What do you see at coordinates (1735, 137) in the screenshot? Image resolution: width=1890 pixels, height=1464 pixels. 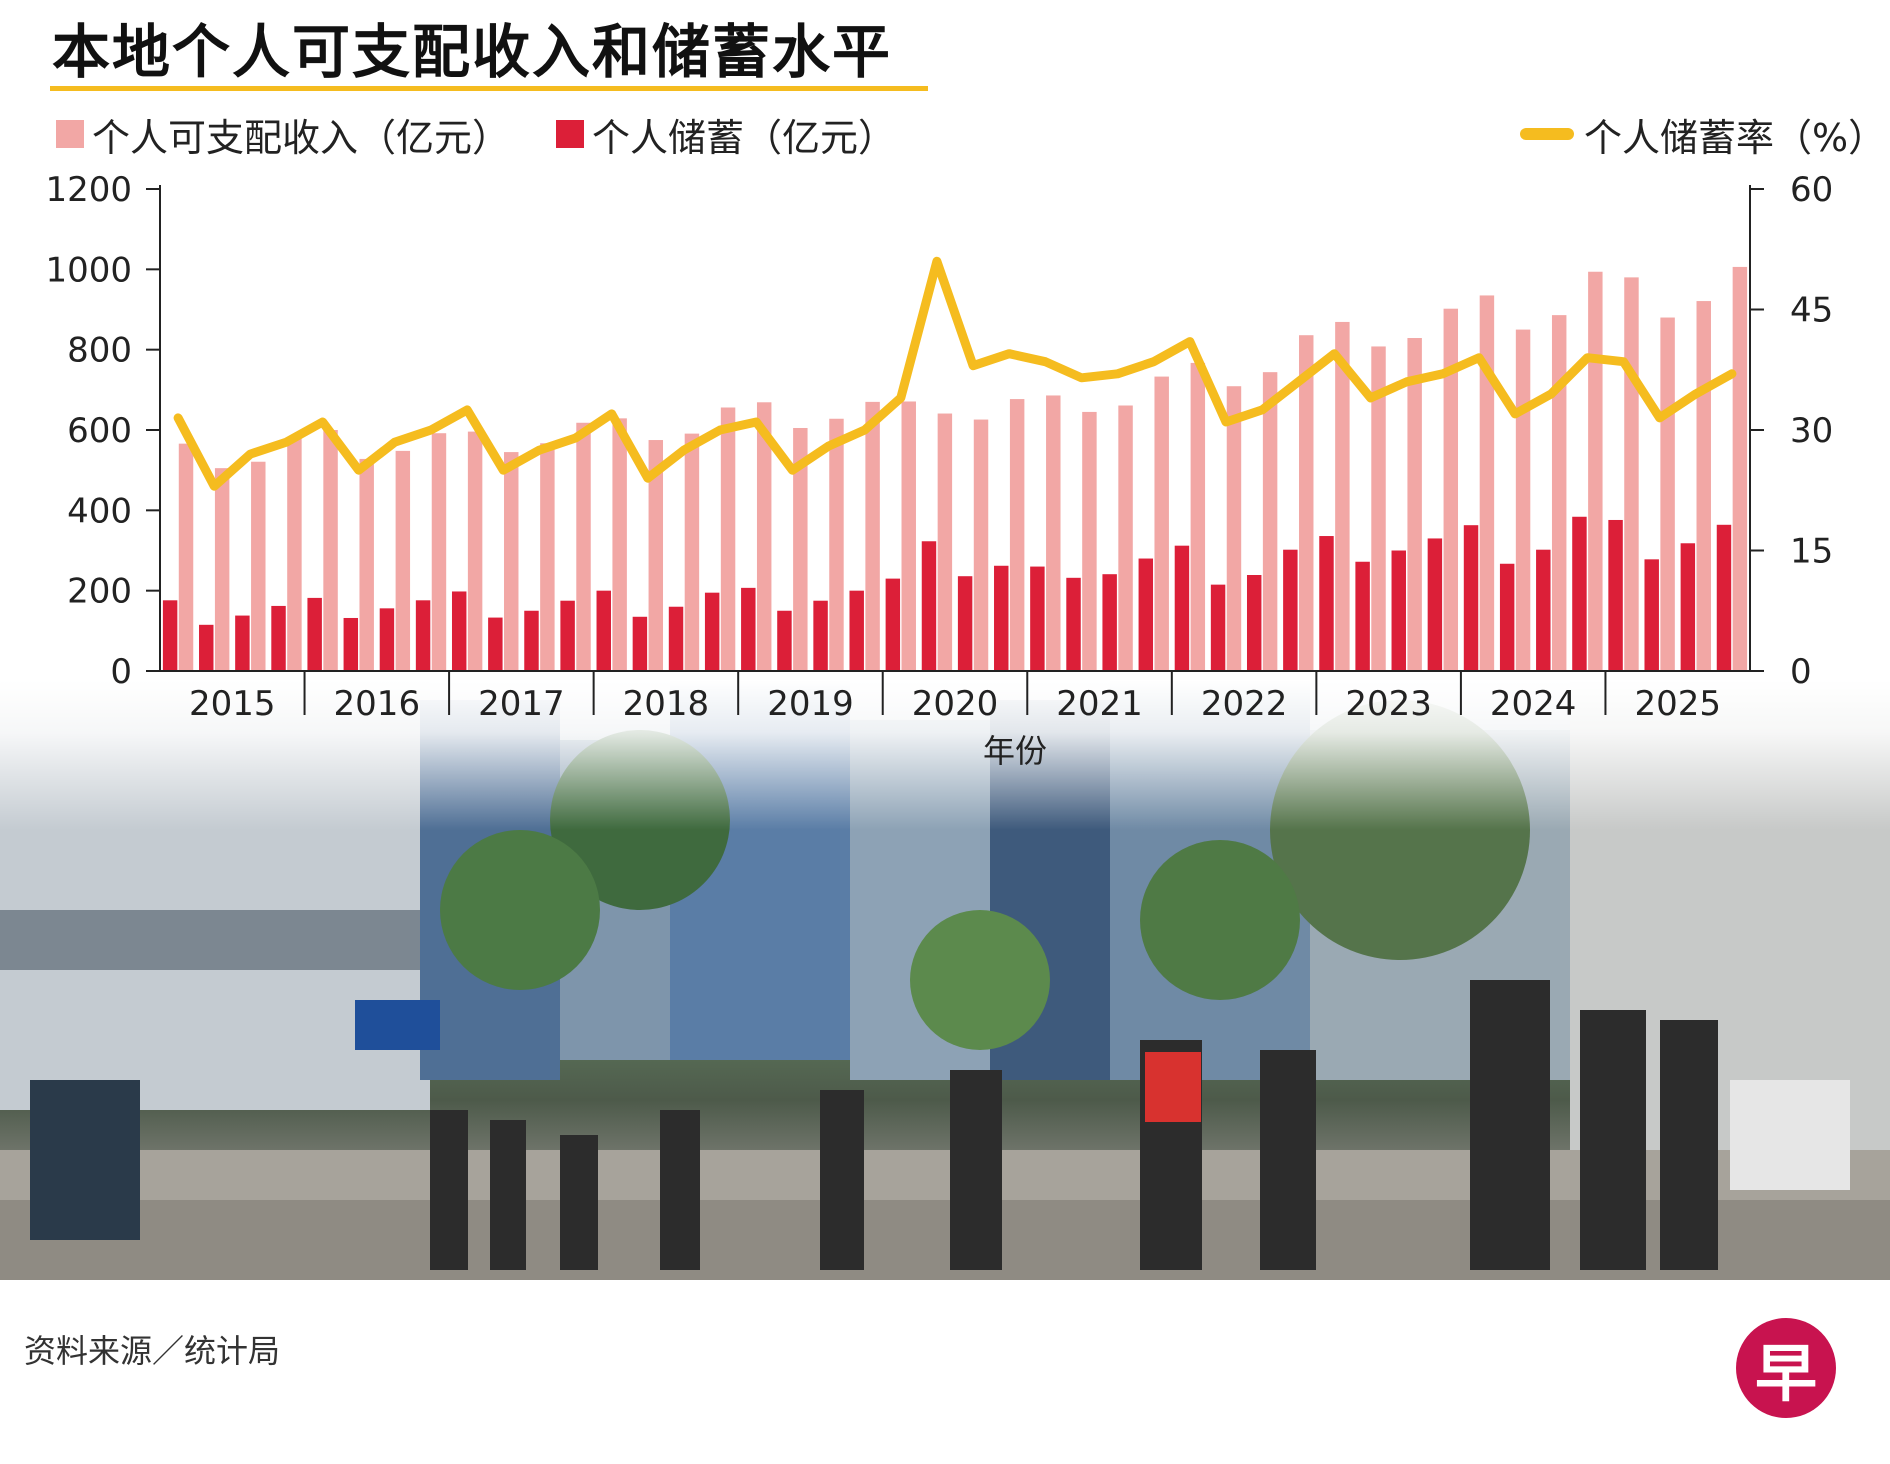 I see `legend-label-rate: 个人储蓄率（%）` at bounding box center [1735, 137].